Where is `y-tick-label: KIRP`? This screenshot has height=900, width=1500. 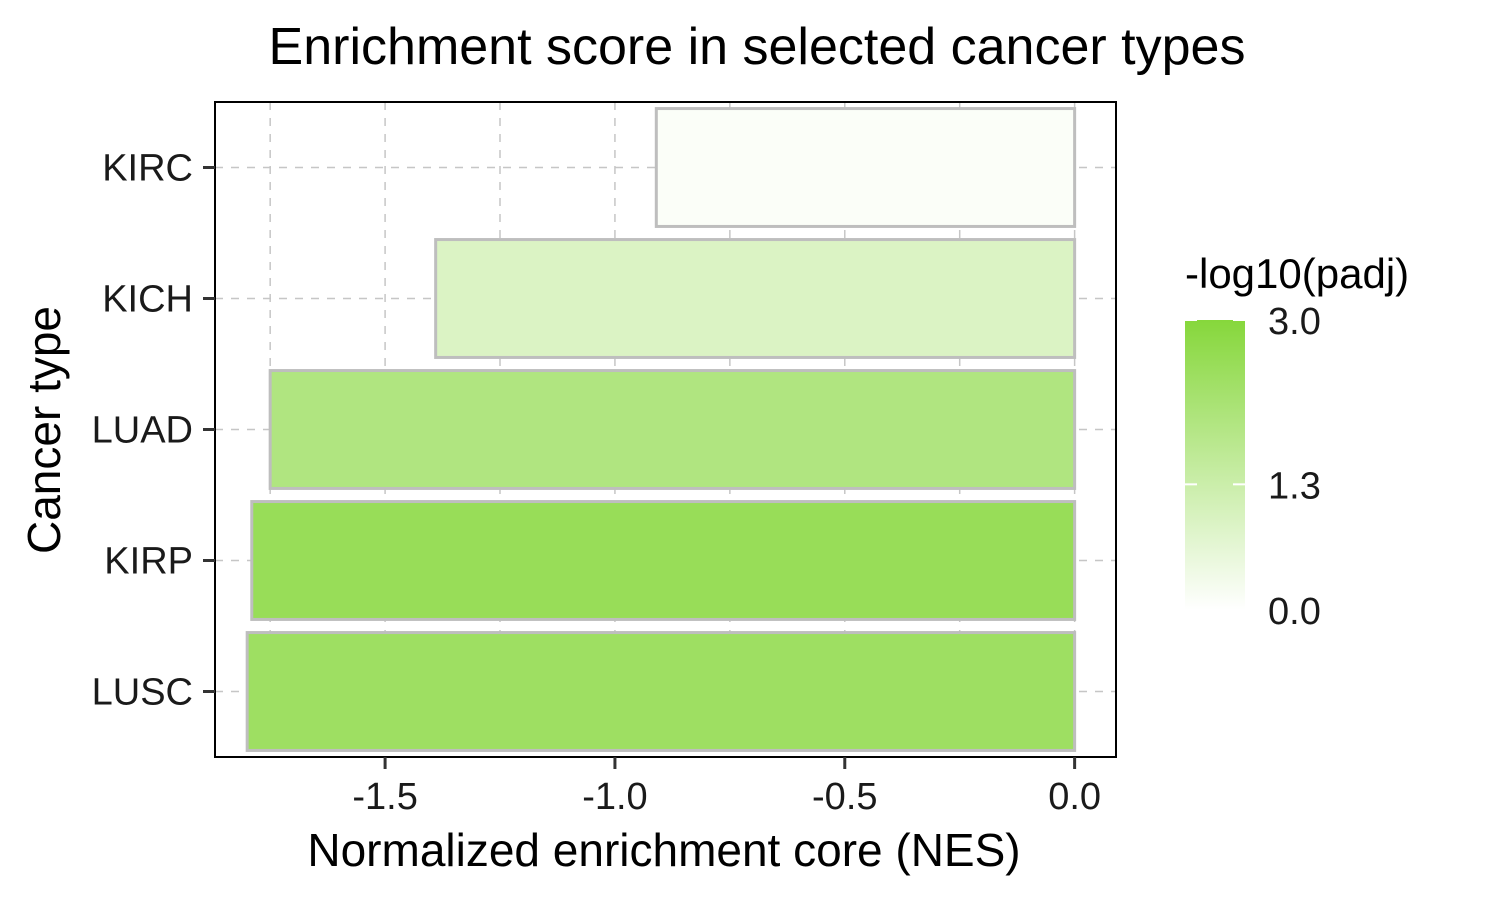
y-tick-label: KIRP is located at coordinates (148, 562).